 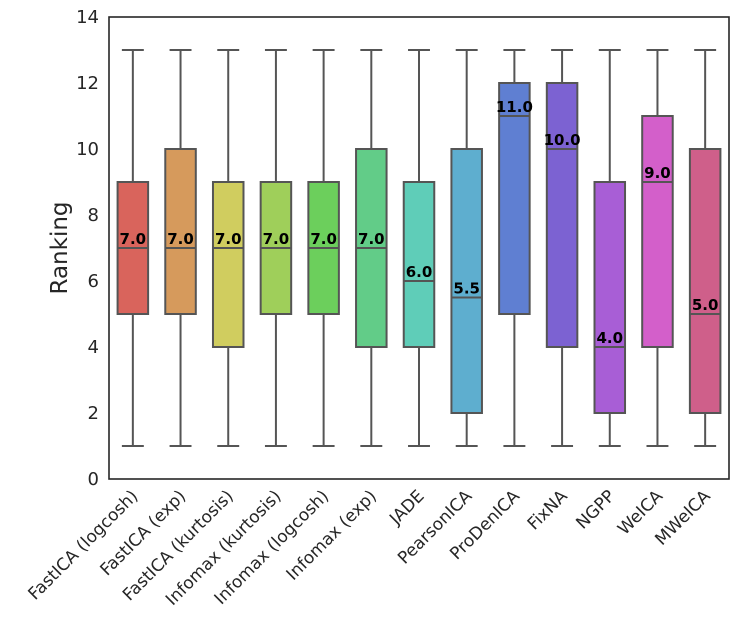 I want to click on median-value-label: 11.0, so click(x=514, y=107).